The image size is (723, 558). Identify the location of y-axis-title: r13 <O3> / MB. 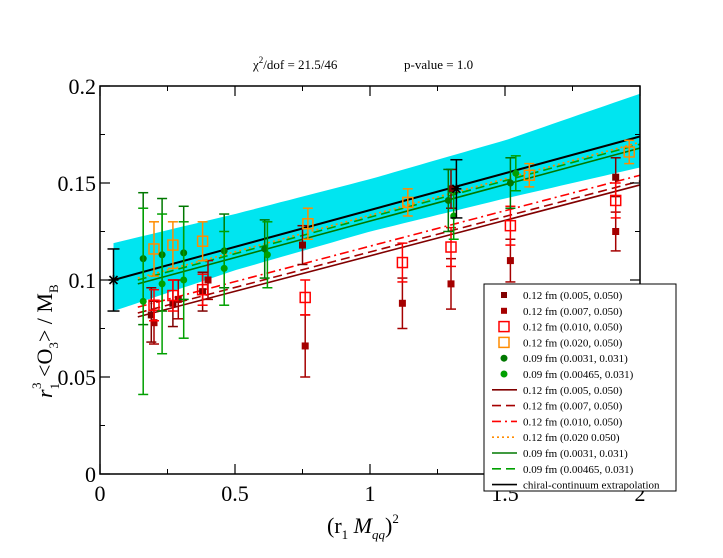
(45, 341).